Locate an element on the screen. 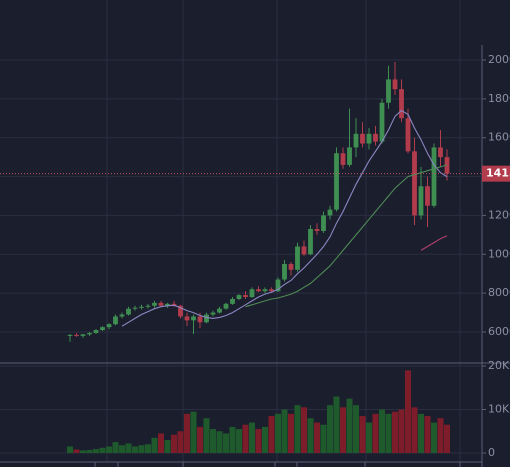 The height and width of the screenshot is (467, 510). last-price-box is located at coordinates (496, 173).